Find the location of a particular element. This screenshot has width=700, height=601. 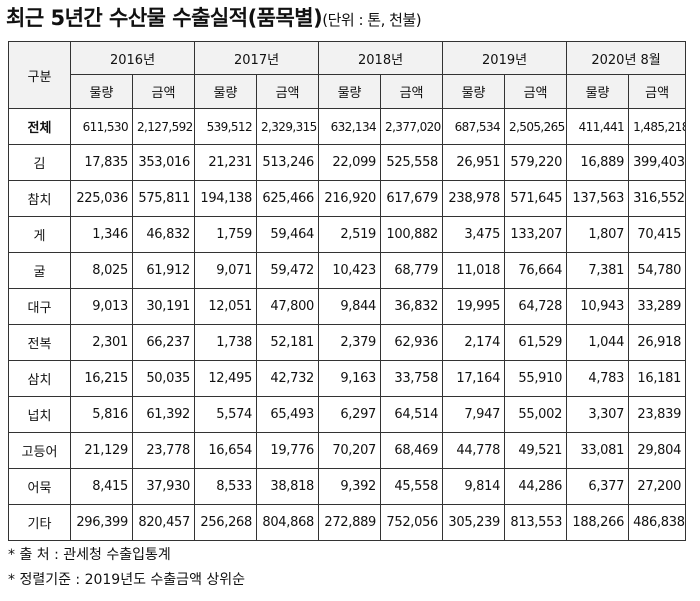

volume-cell: 272,889 is located at coordinates (350, 522).